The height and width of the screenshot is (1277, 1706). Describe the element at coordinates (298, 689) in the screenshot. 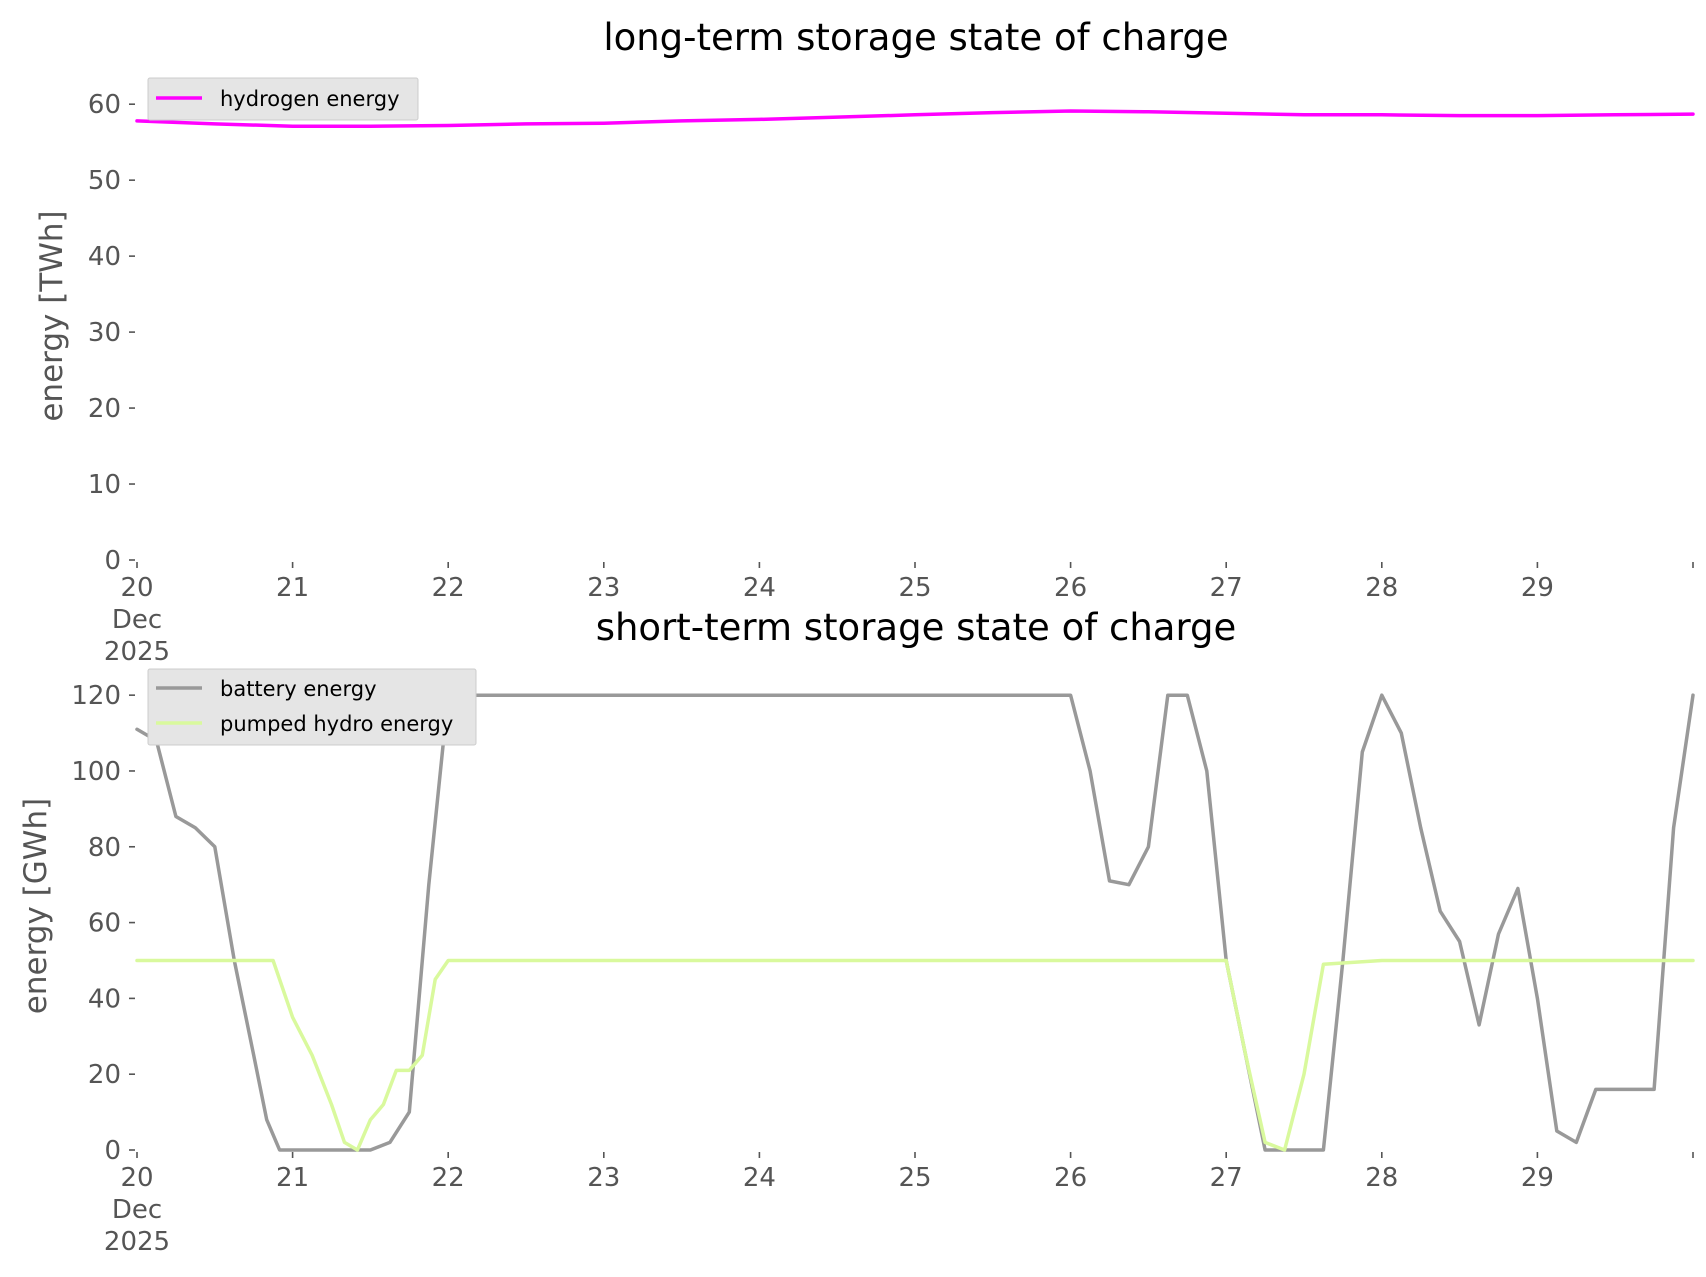

I see `legend-label-battery-energy: battery energy` at that location.